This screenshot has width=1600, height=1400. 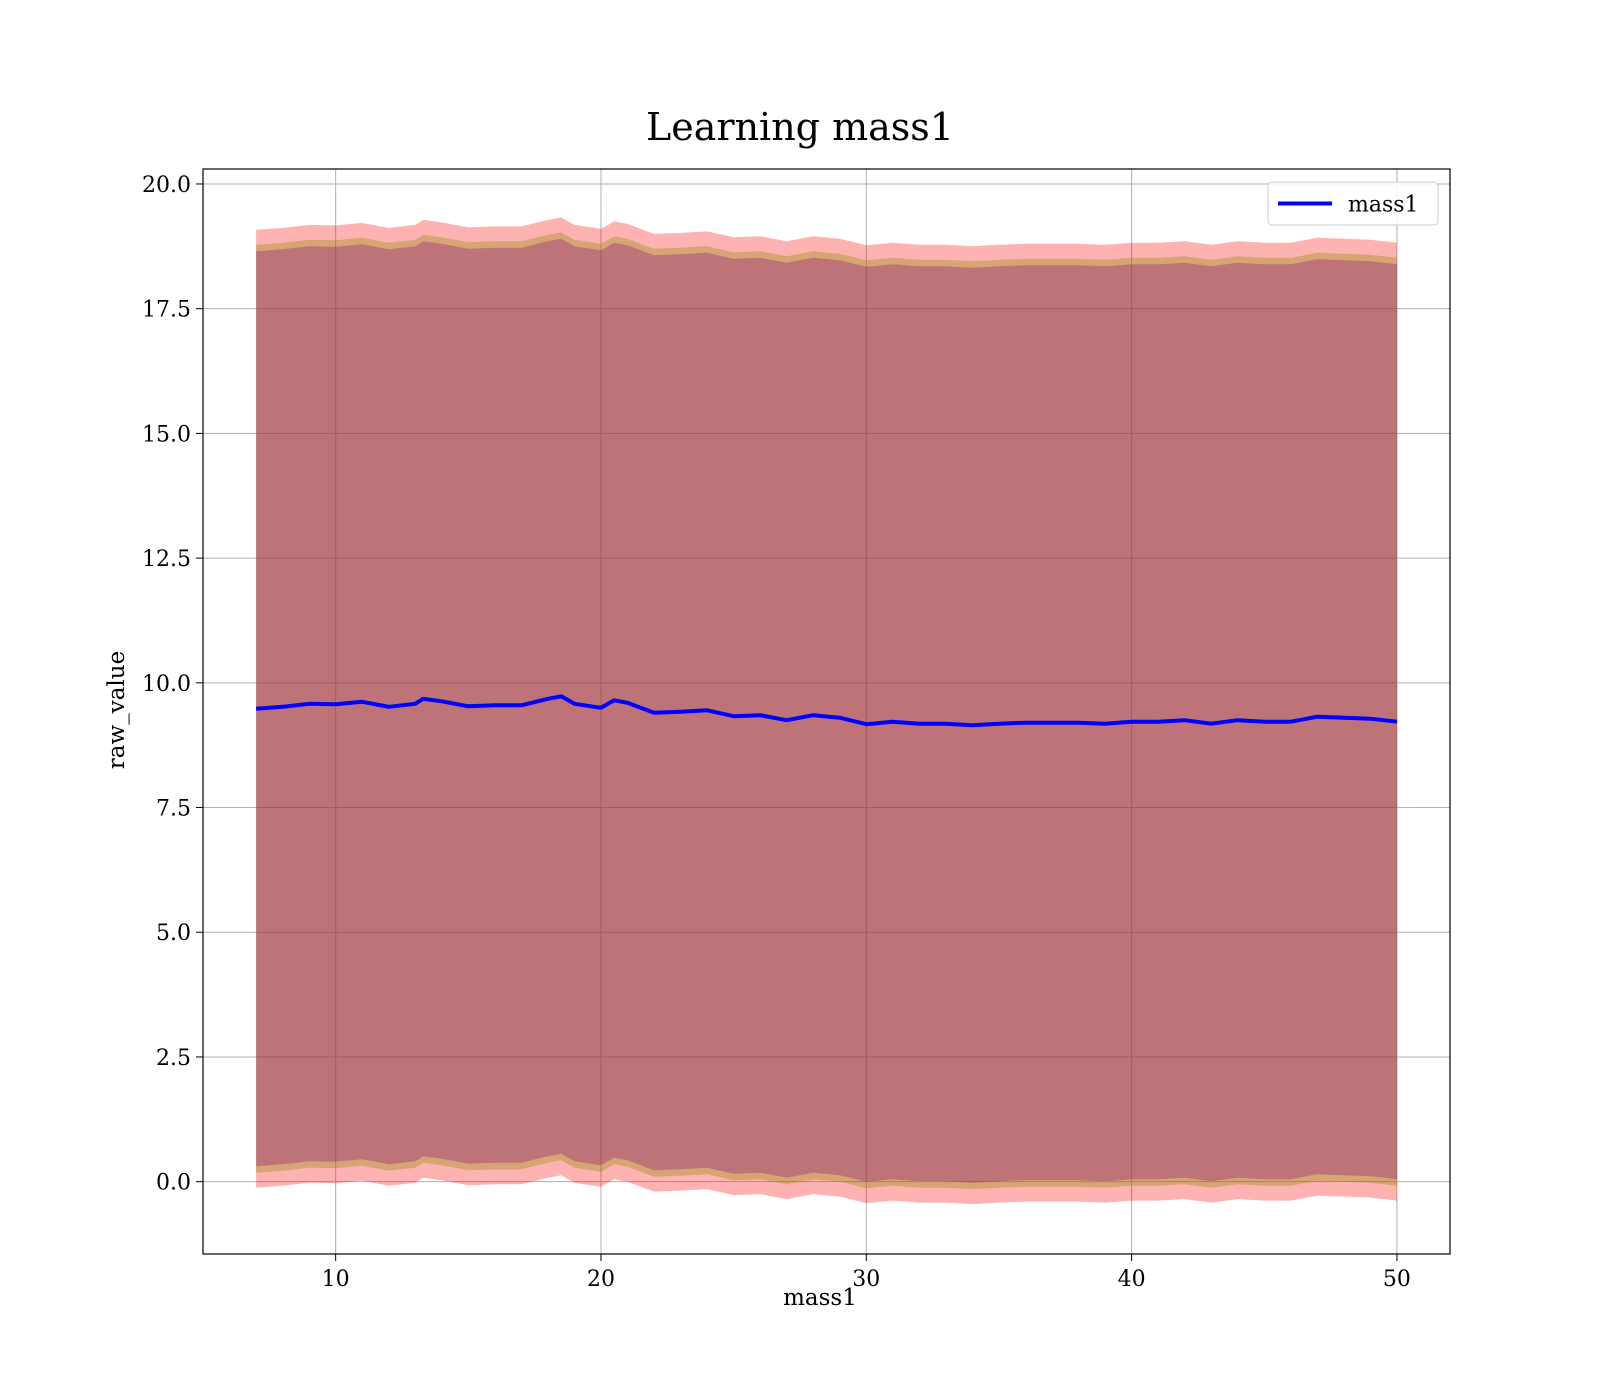 I want to click on legend: mass1, so click(x=1353, y=203).